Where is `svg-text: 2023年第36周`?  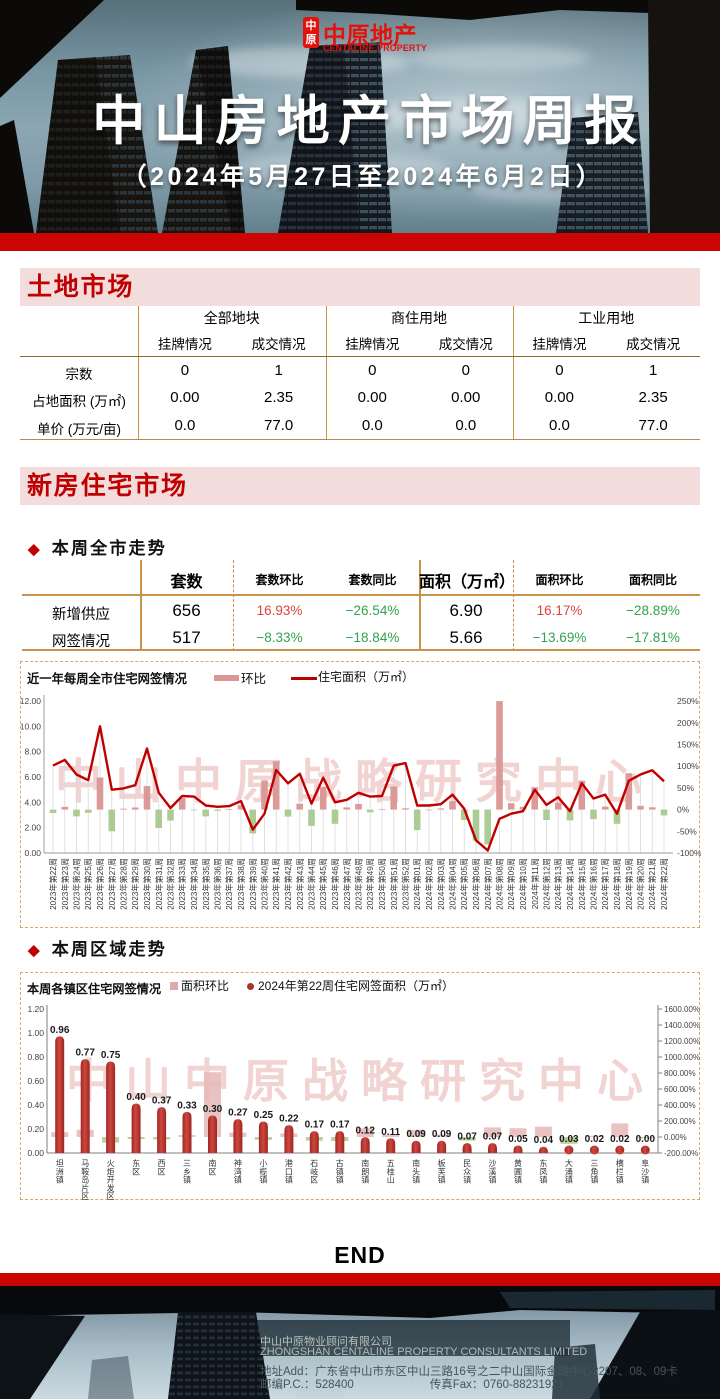 svg-text: 2023年第36周 is located at coordinates (218, 884).